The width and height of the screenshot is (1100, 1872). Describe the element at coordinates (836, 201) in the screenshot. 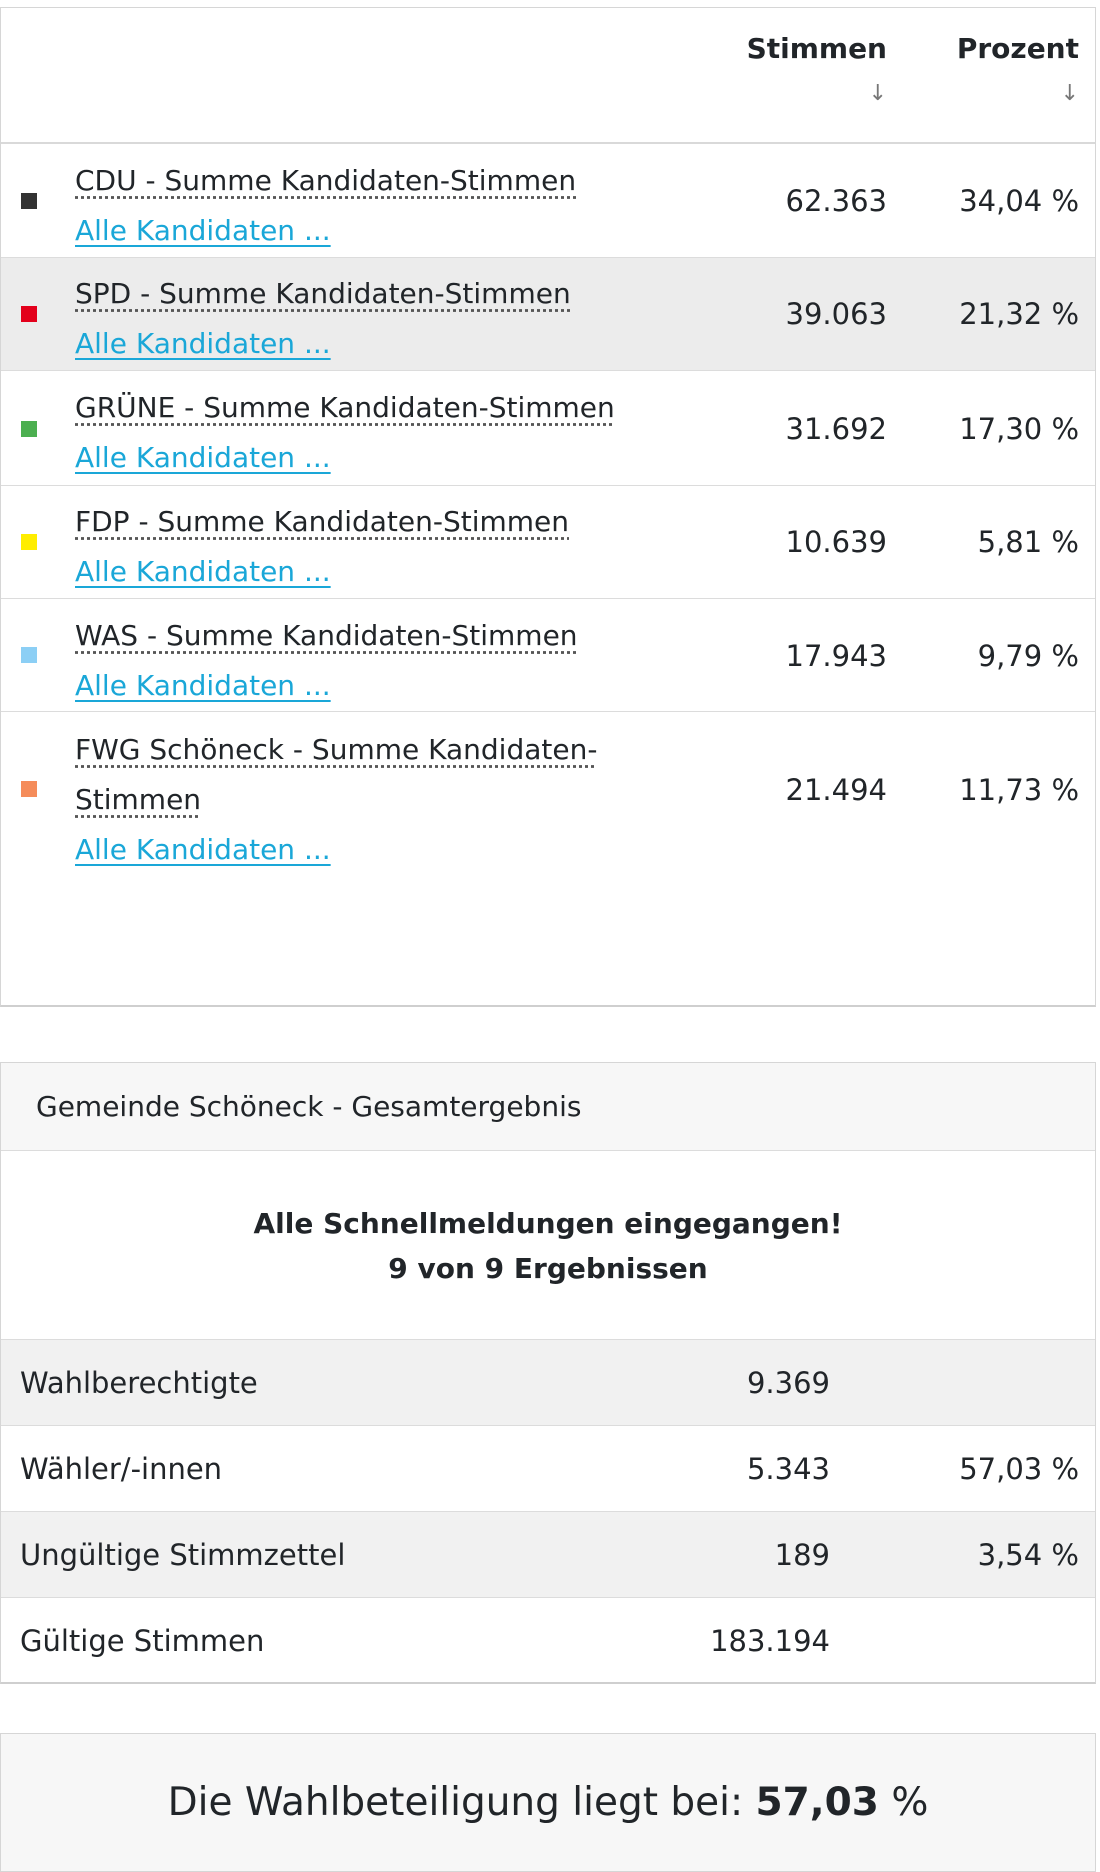

I see `votes-value: 62.363` at that location.